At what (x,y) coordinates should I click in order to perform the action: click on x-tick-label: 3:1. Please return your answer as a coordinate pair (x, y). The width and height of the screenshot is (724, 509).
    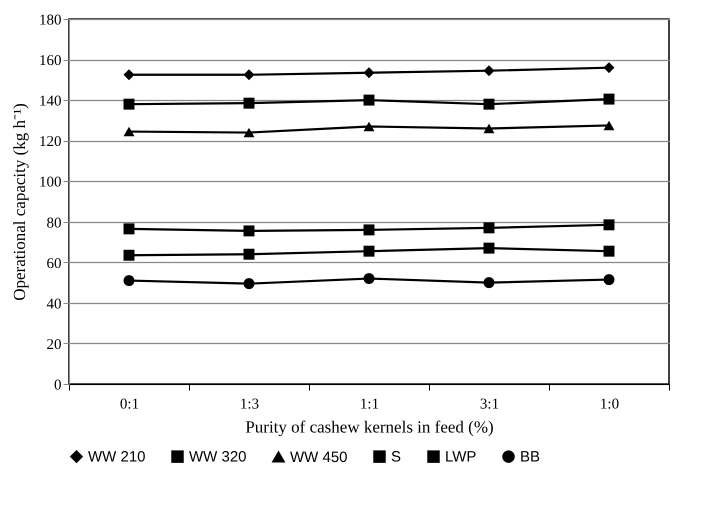
    Looking at the image, I should click on (490, 404).